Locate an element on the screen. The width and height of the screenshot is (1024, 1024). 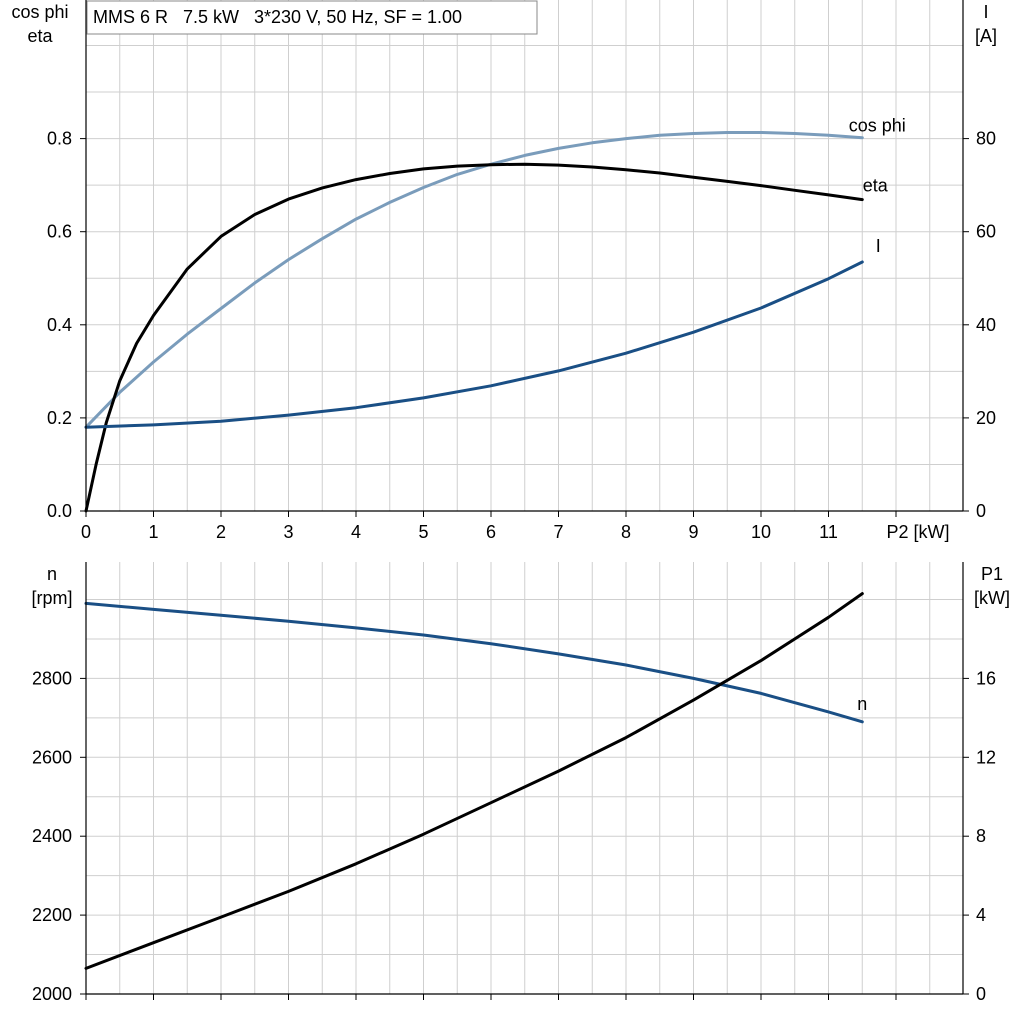
series-label-n: n is located at coordinates (862, 704).